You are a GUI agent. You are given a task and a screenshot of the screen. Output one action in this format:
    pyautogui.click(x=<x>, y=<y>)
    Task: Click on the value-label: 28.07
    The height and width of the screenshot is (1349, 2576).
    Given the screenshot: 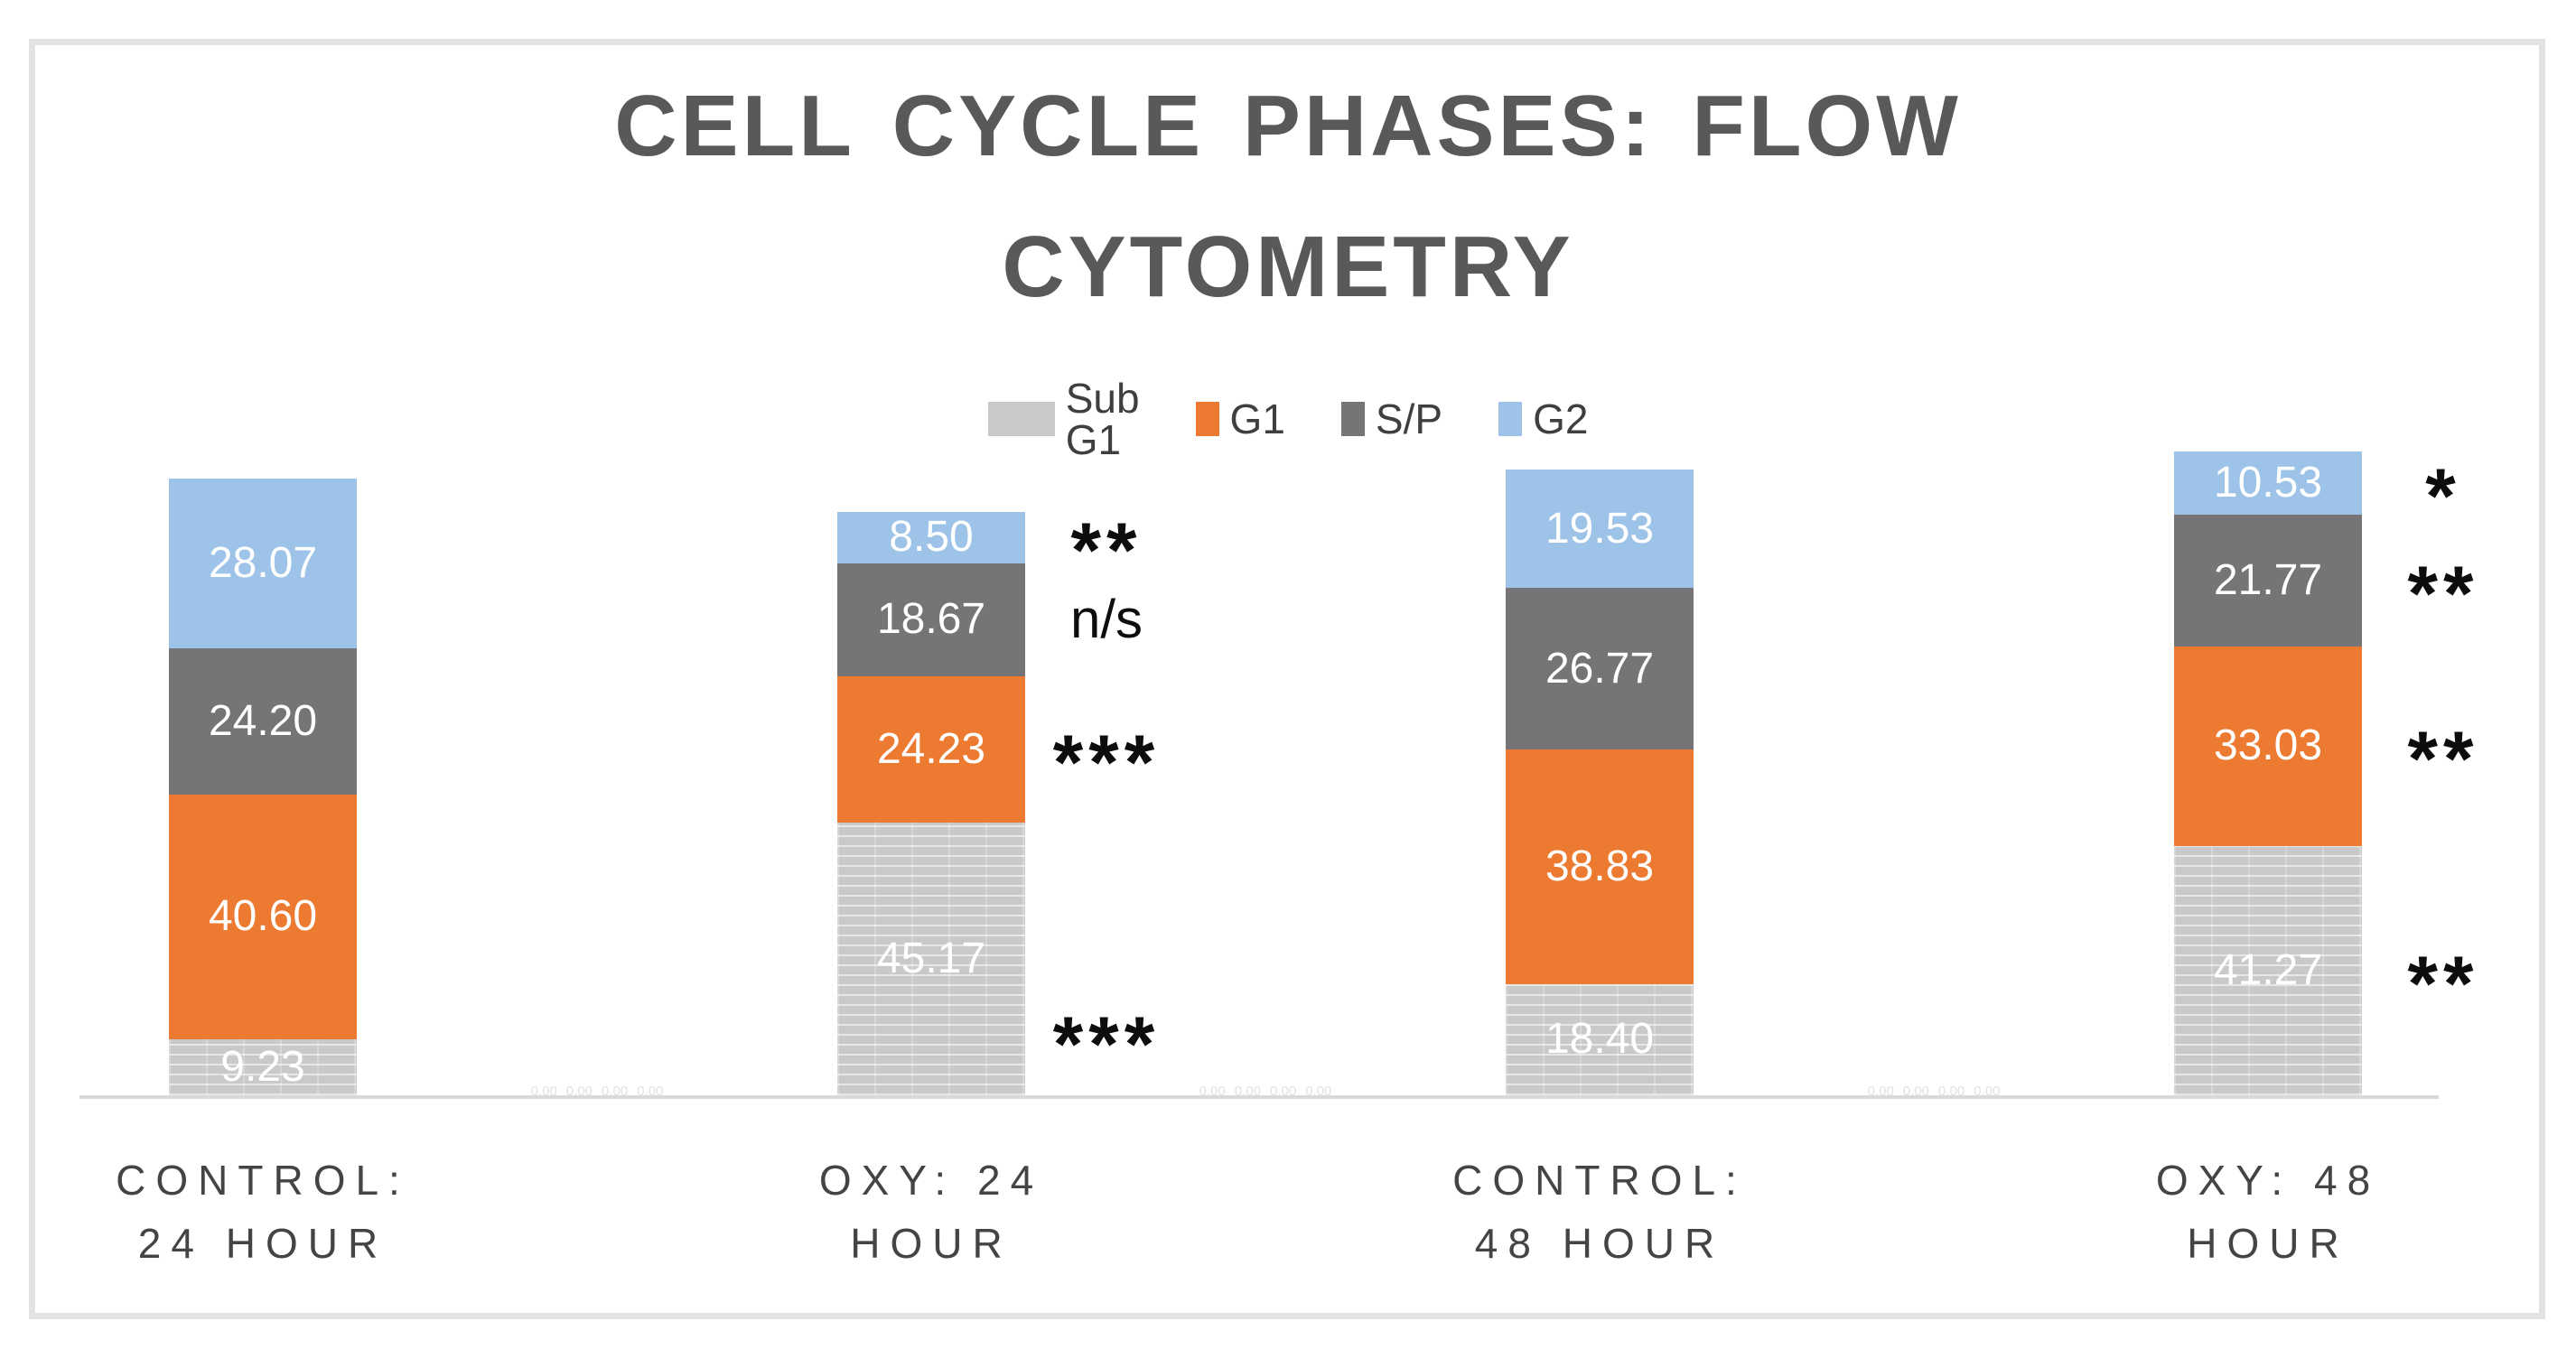 What is the action you would take?
    pyautogui.click(x=263, y=562)
    